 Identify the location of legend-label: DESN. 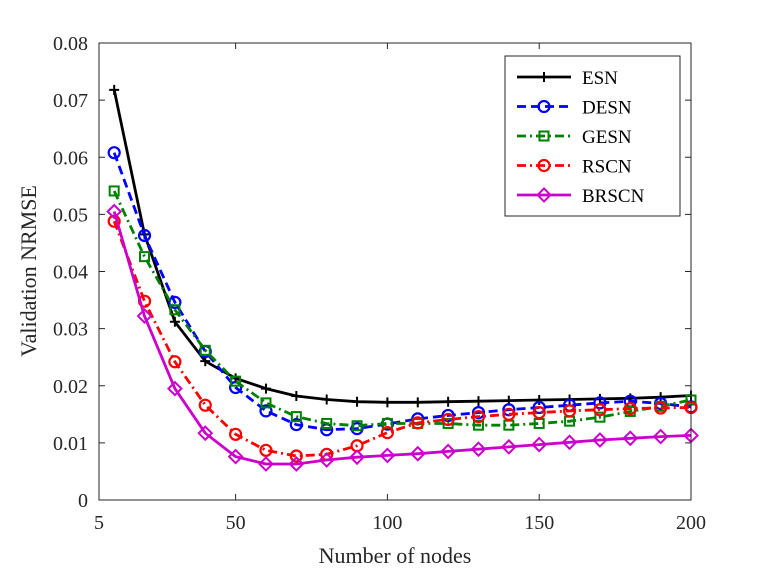
(607, 108).